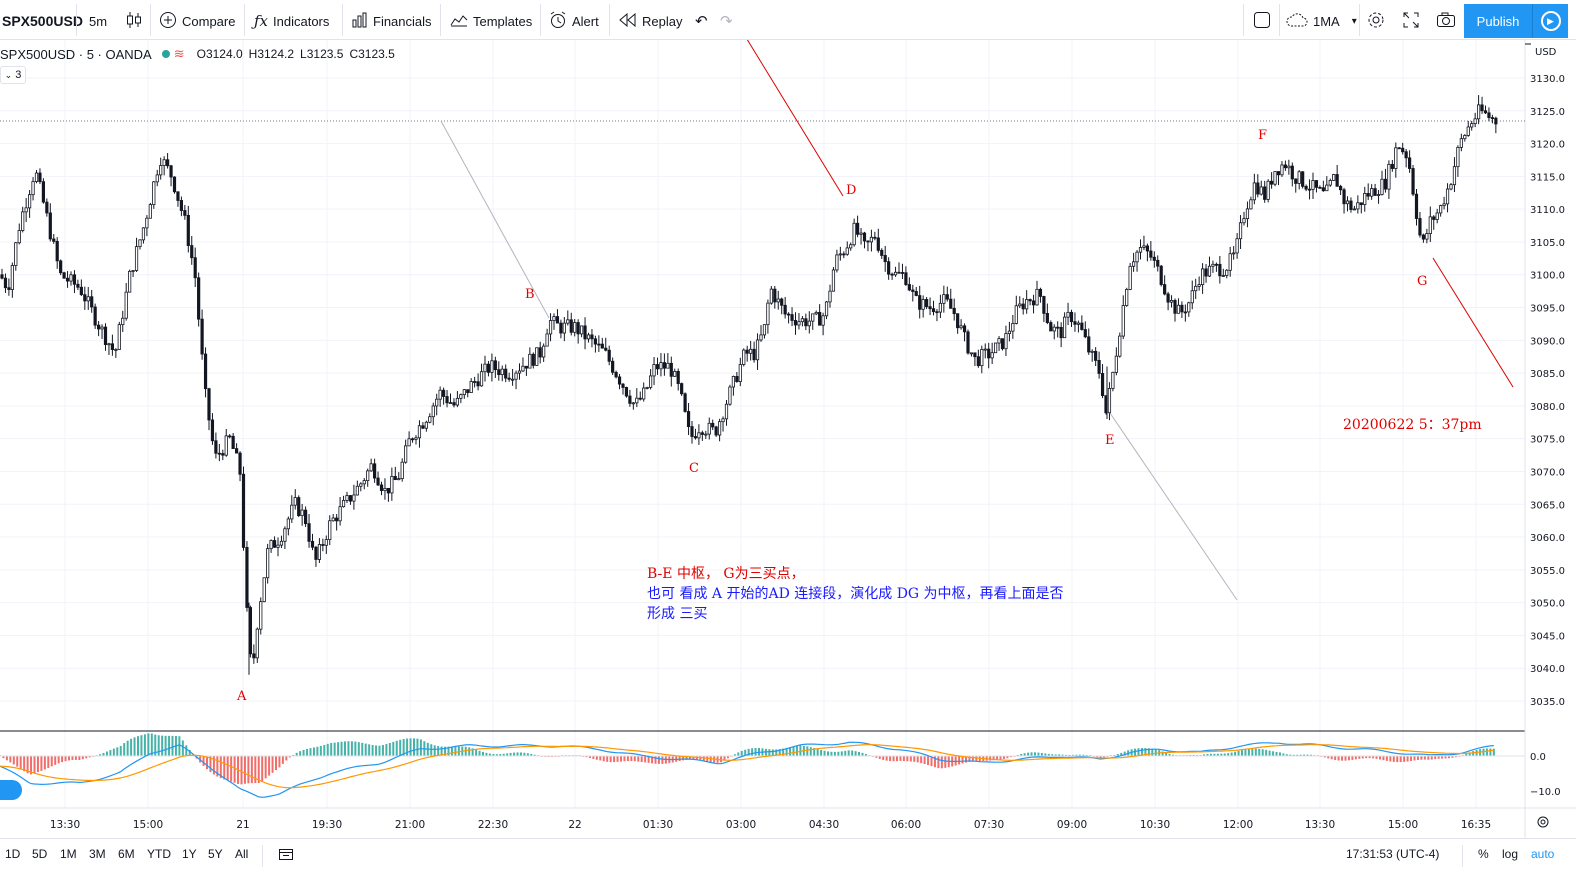 This screenshot has width=1576, height=876. I want to click on fullscreen-button, so click(1411, 21).